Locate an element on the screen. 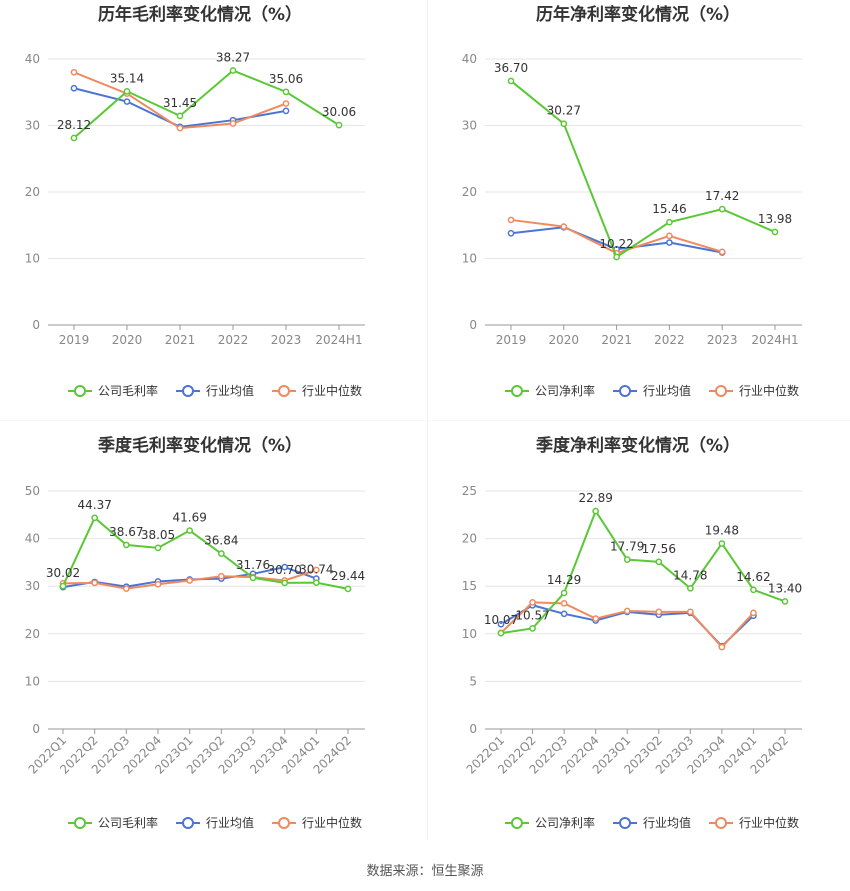 The height and width of the screenshot is (891, 850). data-label: 44.37 is located at coordinates (94, 505).